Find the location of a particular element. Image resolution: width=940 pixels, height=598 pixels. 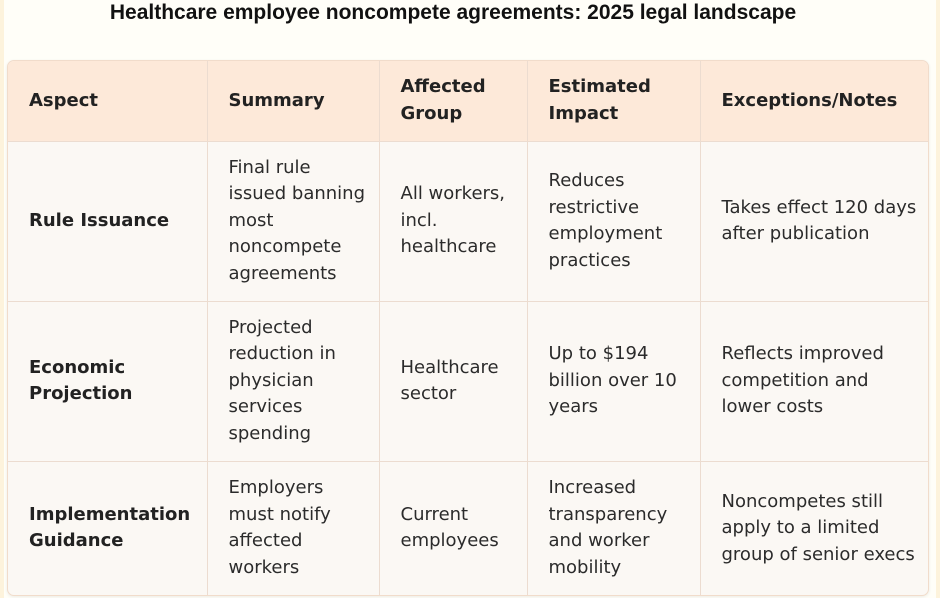

cell-estimated-impact: Reduces restrictive employment practices is located at coordinates (614, 221).